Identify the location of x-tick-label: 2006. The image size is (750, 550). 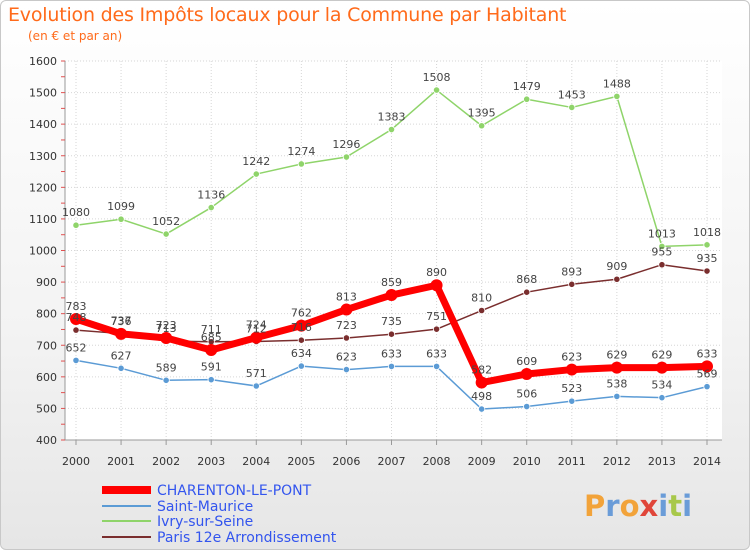
(346, 461).